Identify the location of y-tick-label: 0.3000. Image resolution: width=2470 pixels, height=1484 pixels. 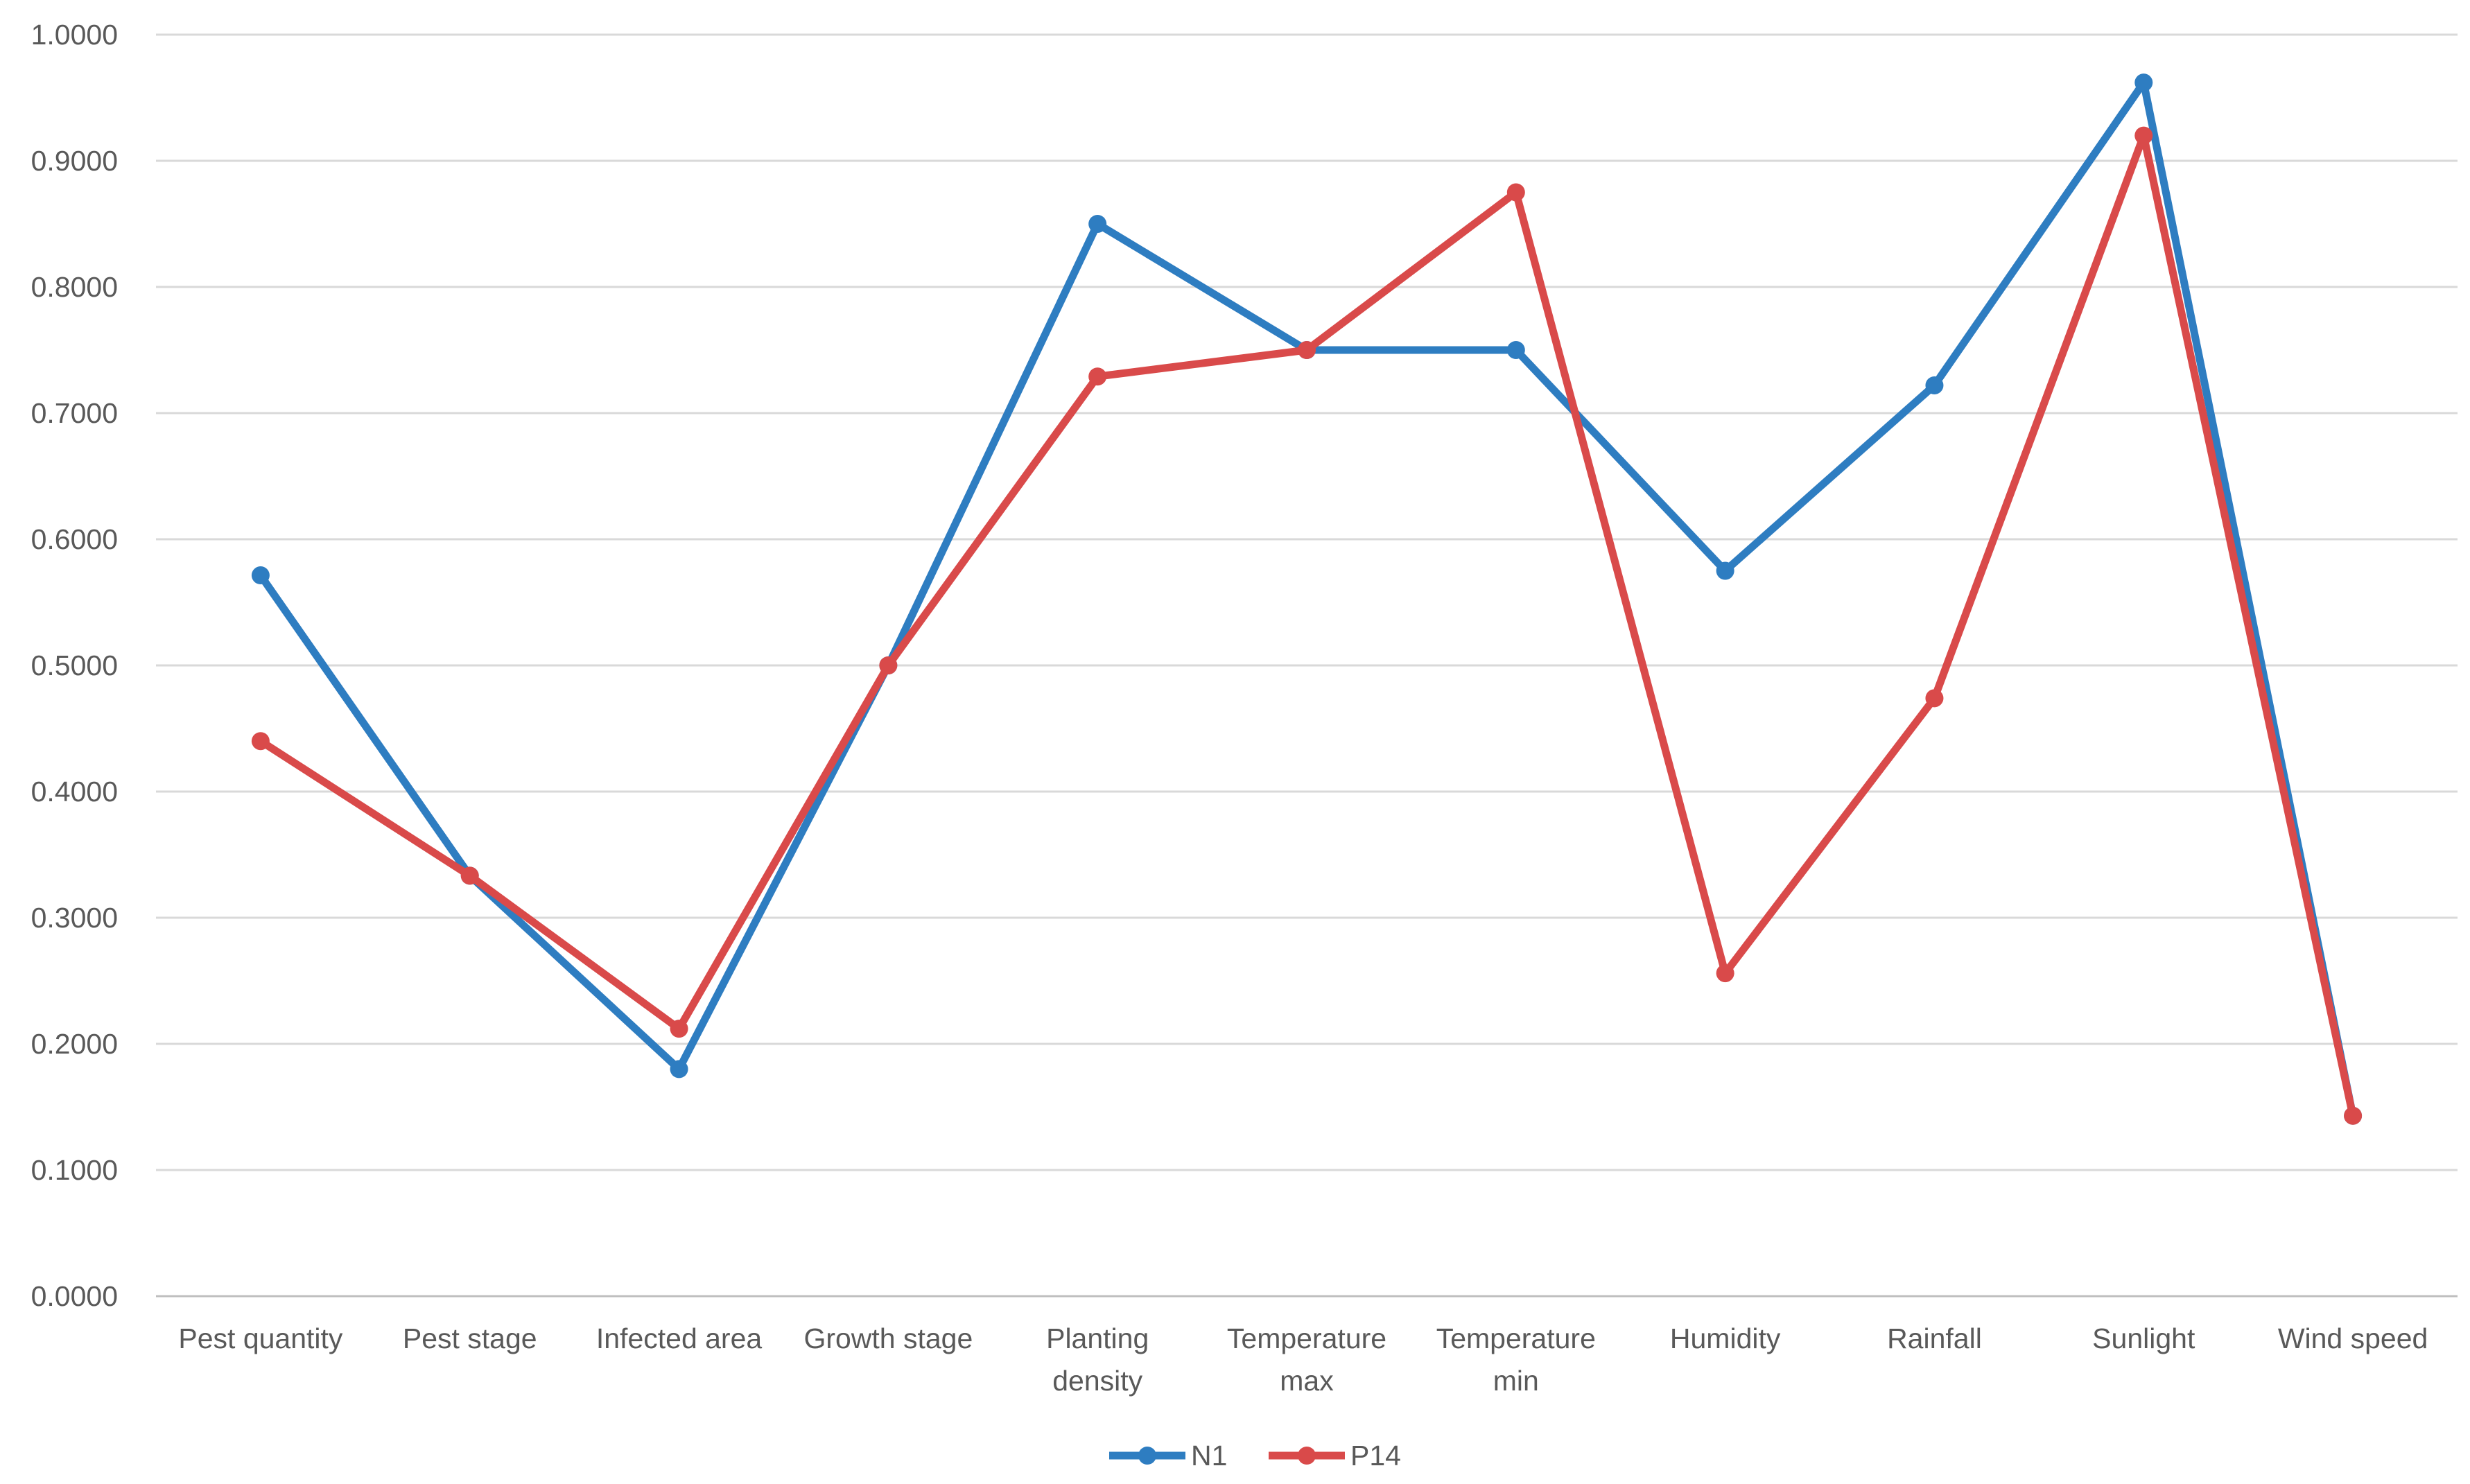
(74, 918).